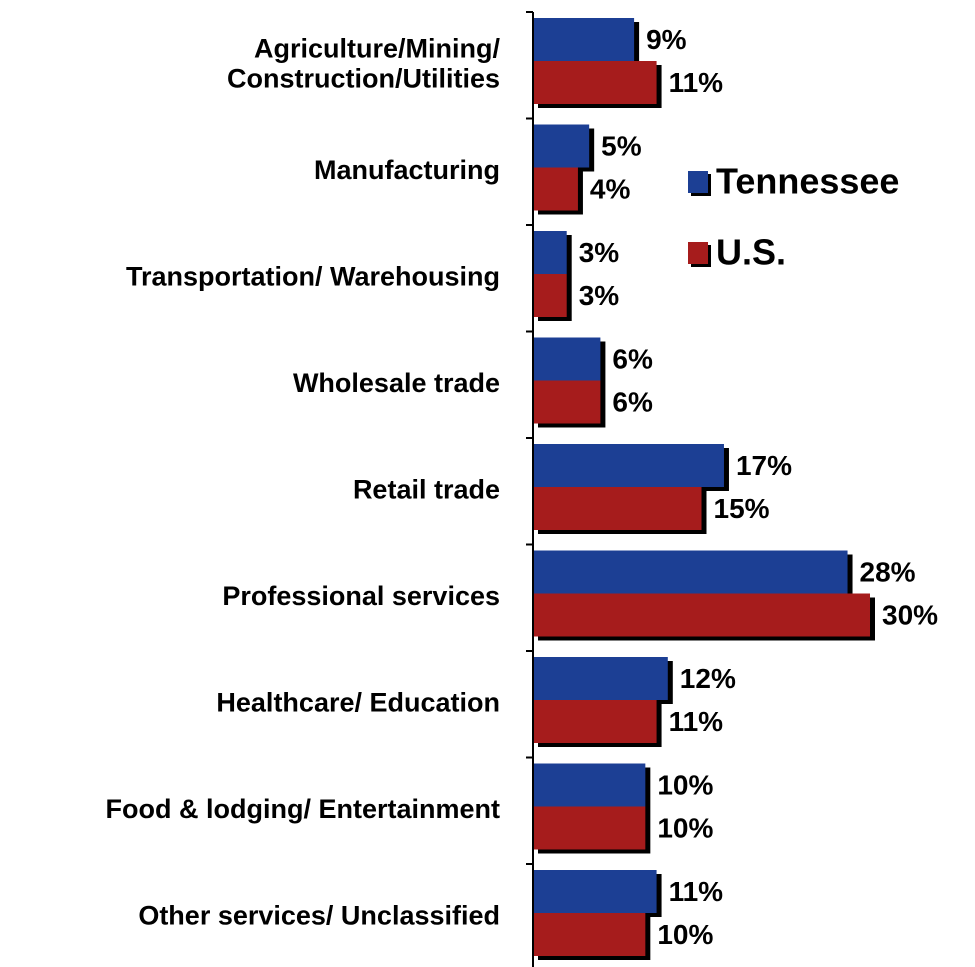 This screenshot has height=967, width=975. What do you see at coordinates (610, 188) in the screenshot?
I see `value-label: 4%` at bounding box center [610, 188].